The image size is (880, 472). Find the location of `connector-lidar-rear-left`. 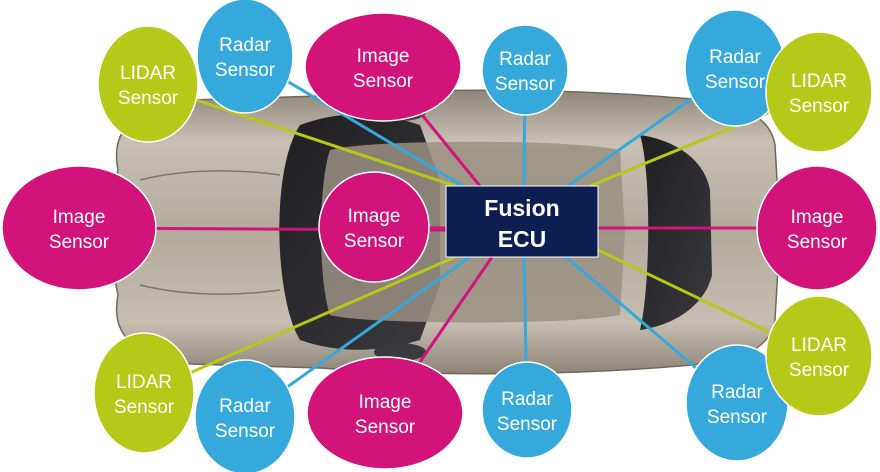

connector-lidar-rear-left is located at coordinates (299, 325).